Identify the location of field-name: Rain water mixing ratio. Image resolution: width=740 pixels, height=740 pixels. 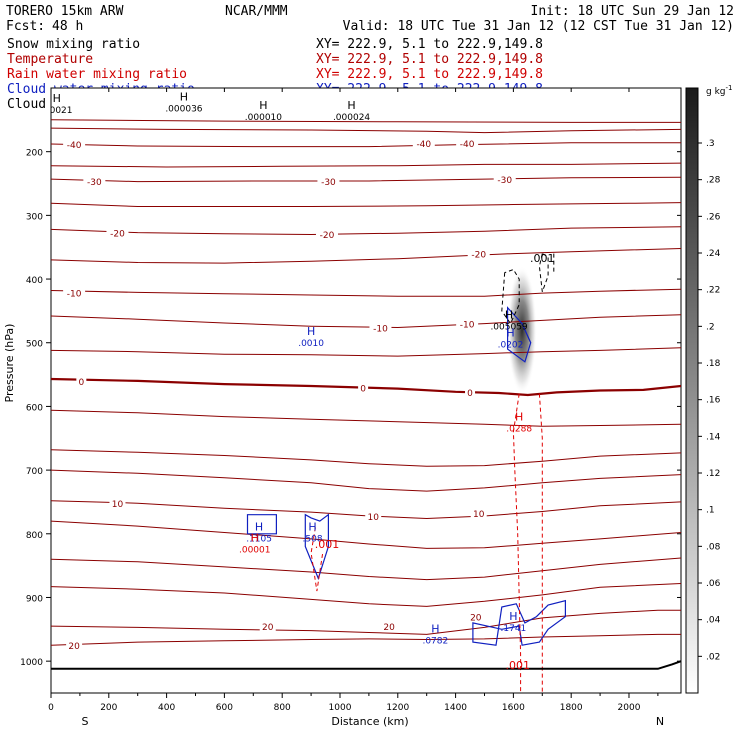
(97, 74).